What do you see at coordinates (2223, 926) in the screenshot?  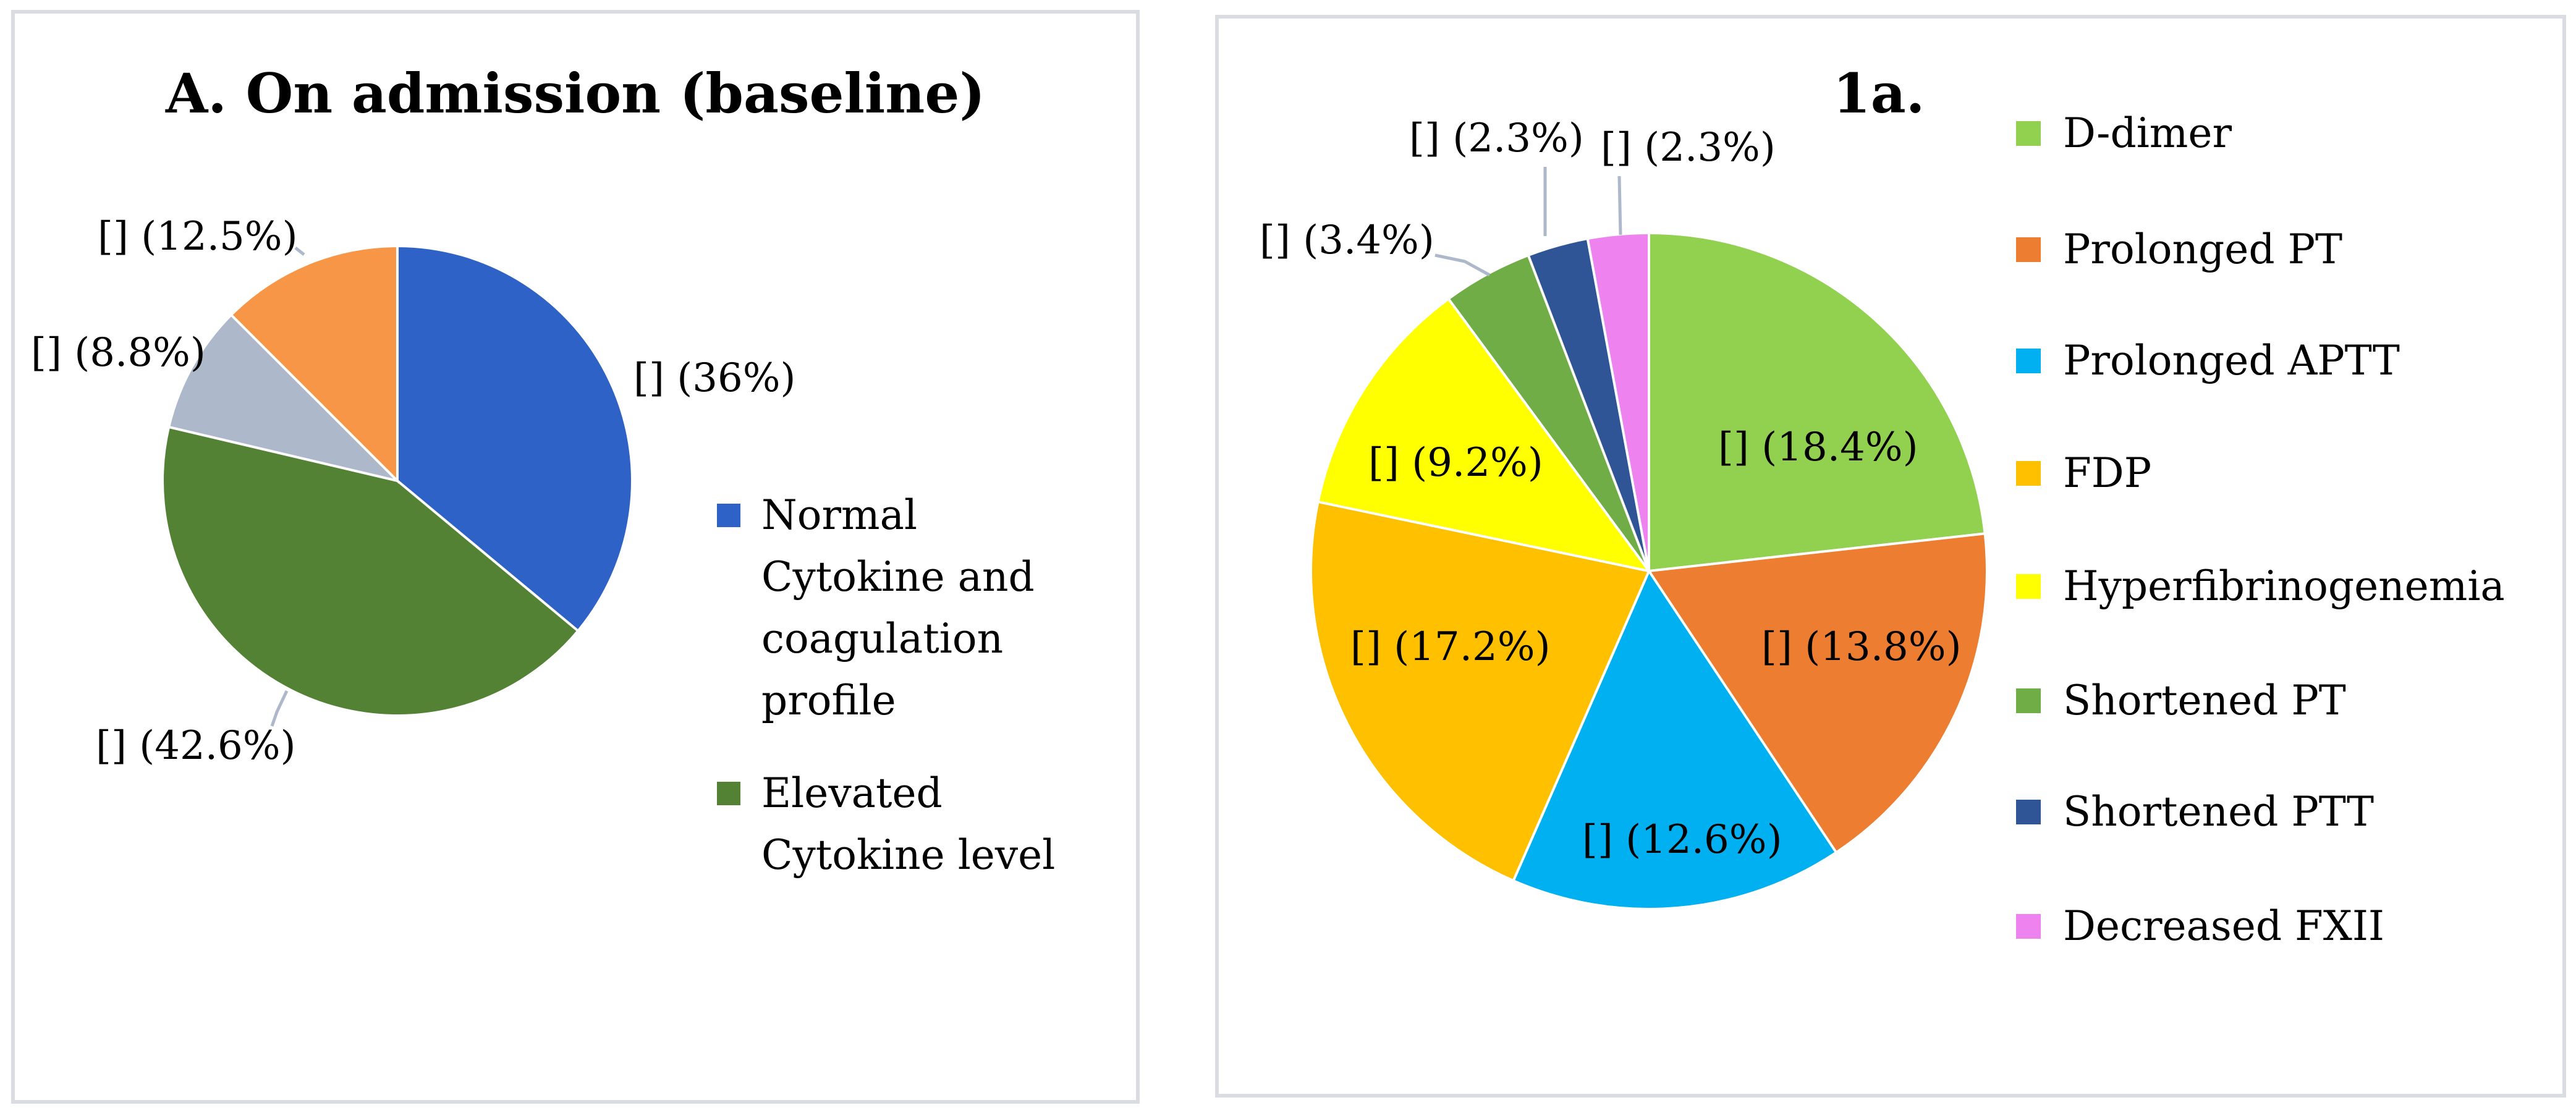 I see `chart-b-legend-label-7: Decreased FXII` at bounding box center [2223, 926].